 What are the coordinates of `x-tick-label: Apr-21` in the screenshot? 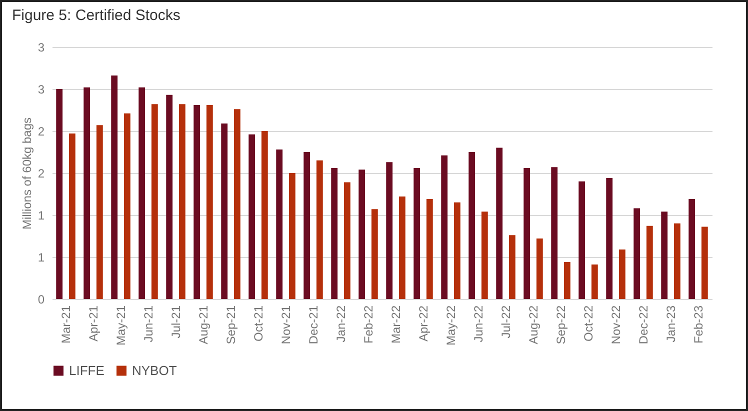 It's located at (93, 323).